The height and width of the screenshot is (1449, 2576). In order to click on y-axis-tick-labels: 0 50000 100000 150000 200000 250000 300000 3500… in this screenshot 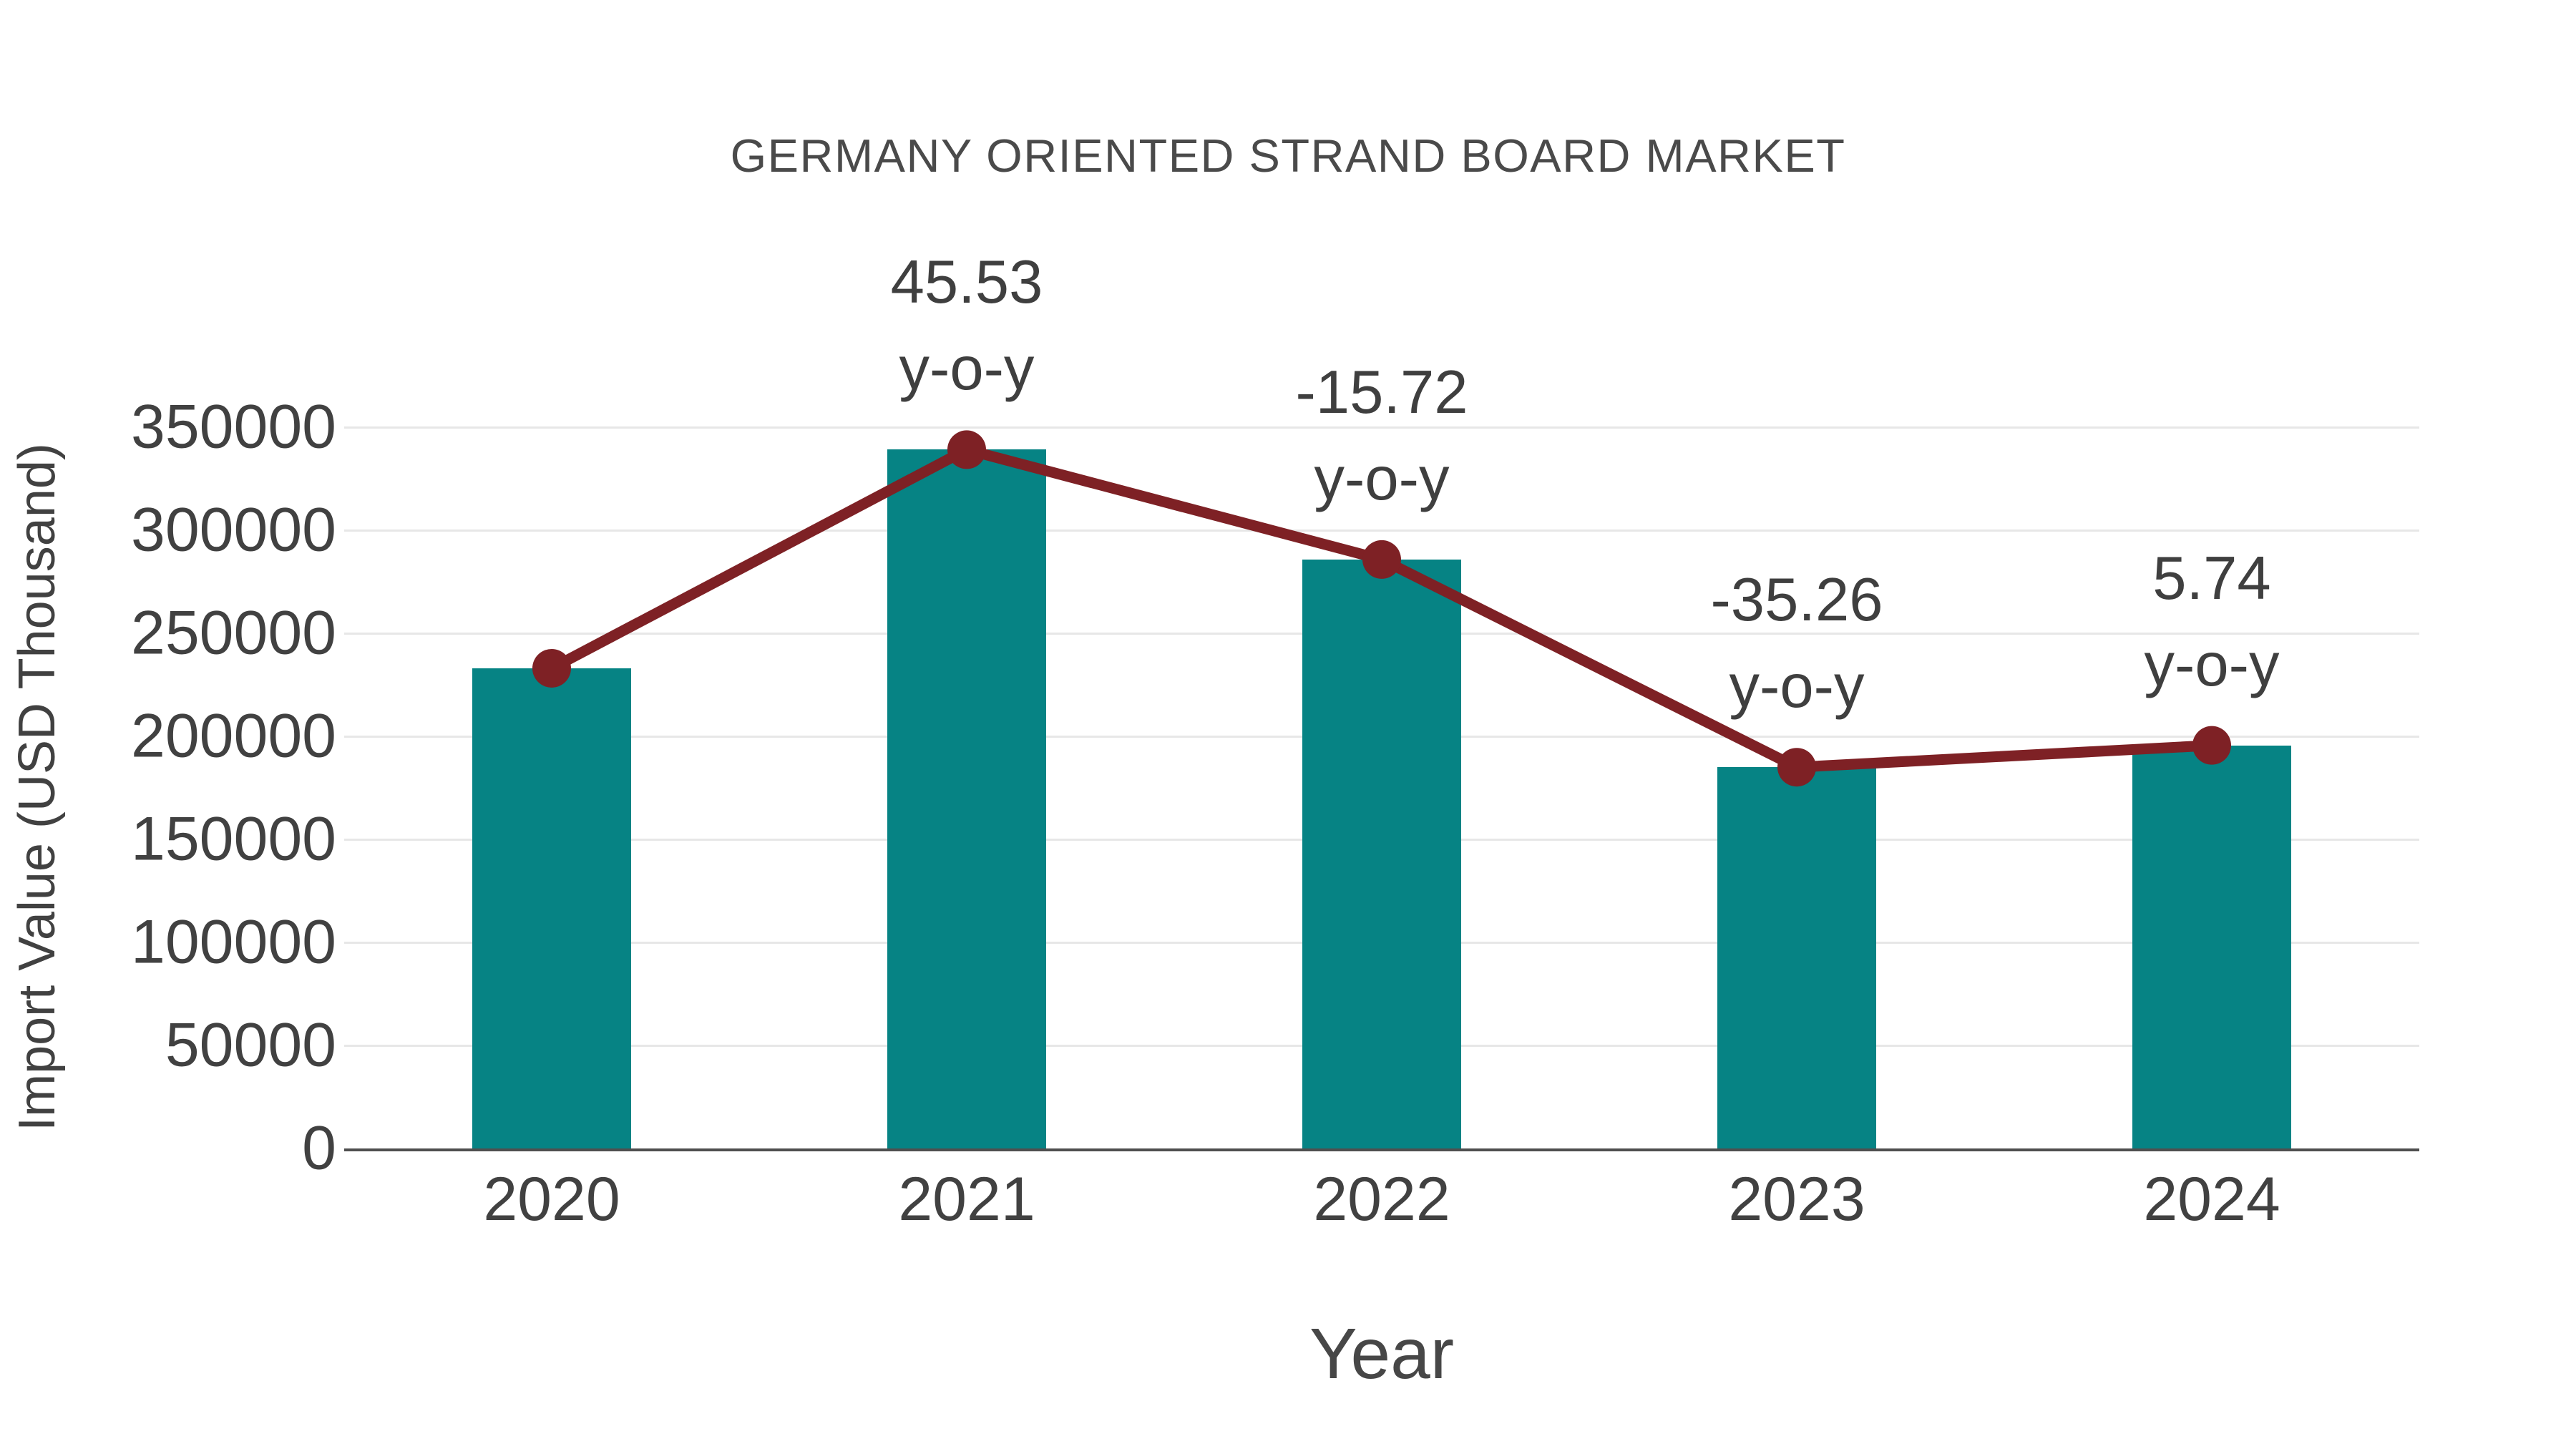, I will do `click(168, 788)`.